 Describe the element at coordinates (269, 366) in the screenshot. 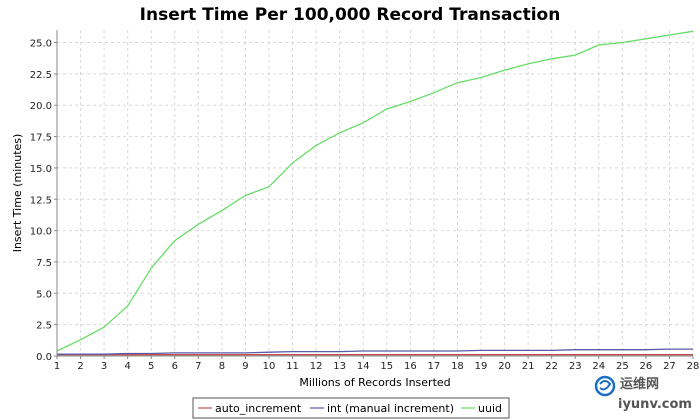

I see `x-tick-label: 10` at that location.